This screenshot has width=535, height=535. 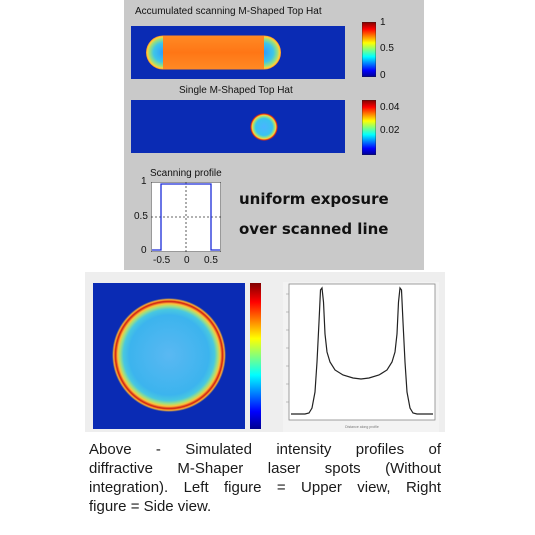 I want to click on profile-xtick-05: 0.5, so click(x=211, y=260).